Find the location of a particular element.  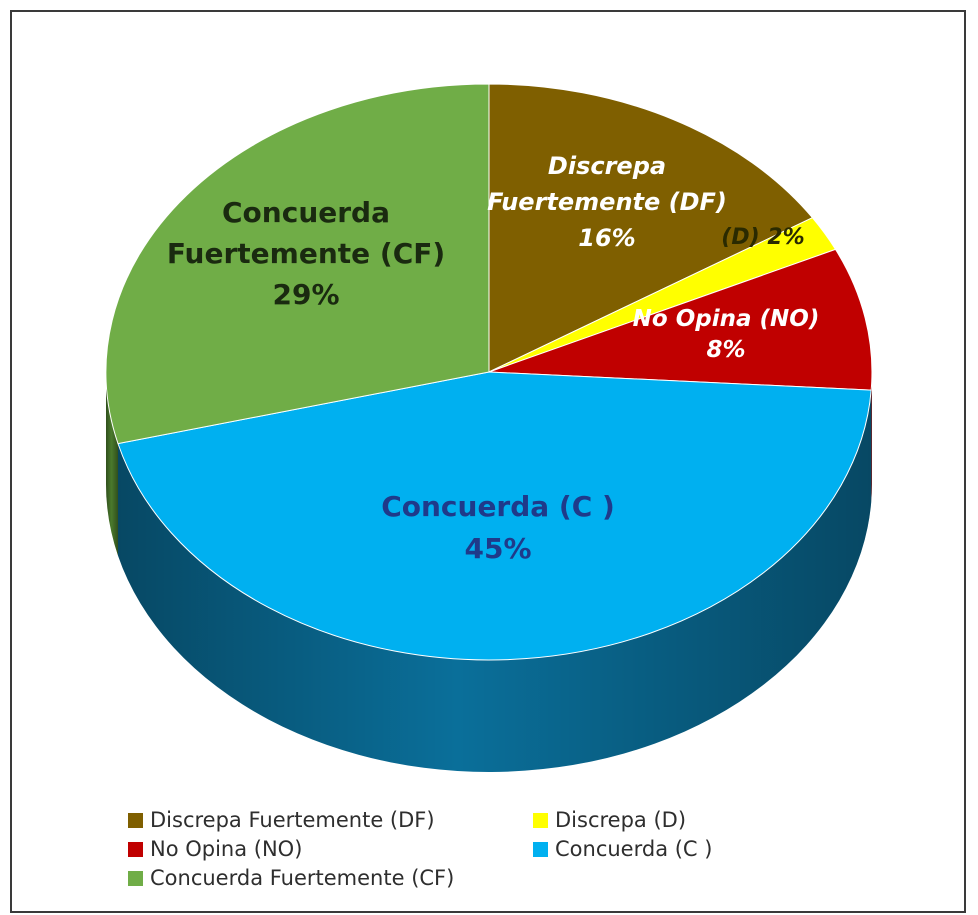

legend-swatch-c is located at coordinates (540, 849).